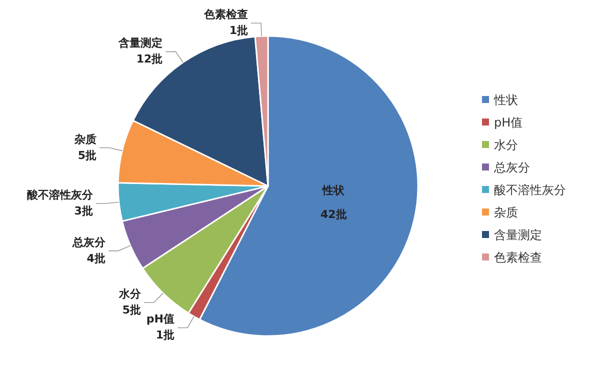  What do you see at coordinates (83, 211) in the screenshot?
I see `data-label: 3批` at bounding box center [83, 211].